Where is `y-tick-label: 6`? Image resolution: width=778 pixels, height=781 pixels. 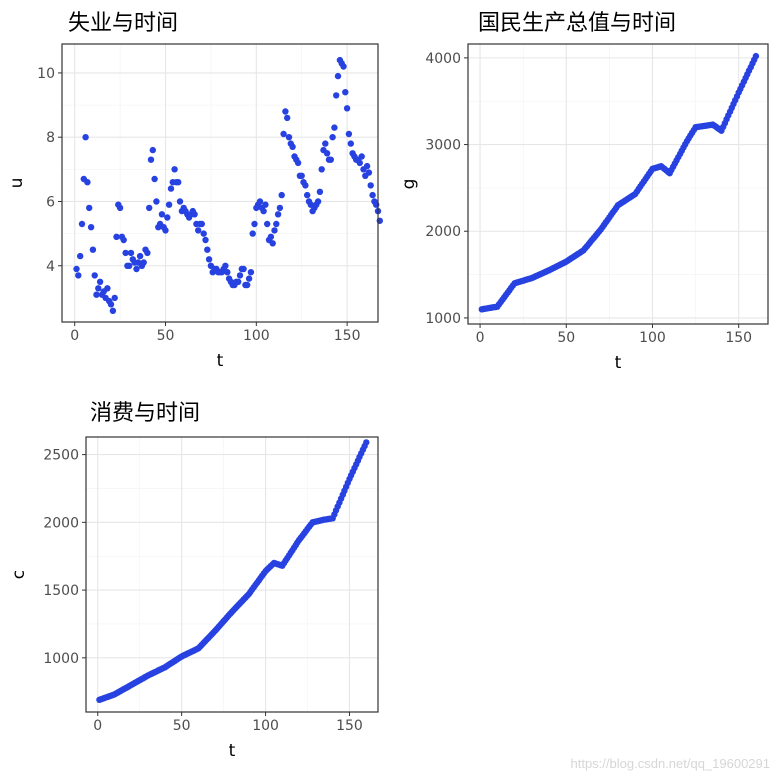
y-tick-label: 6 is located at coordinates (50, 202).